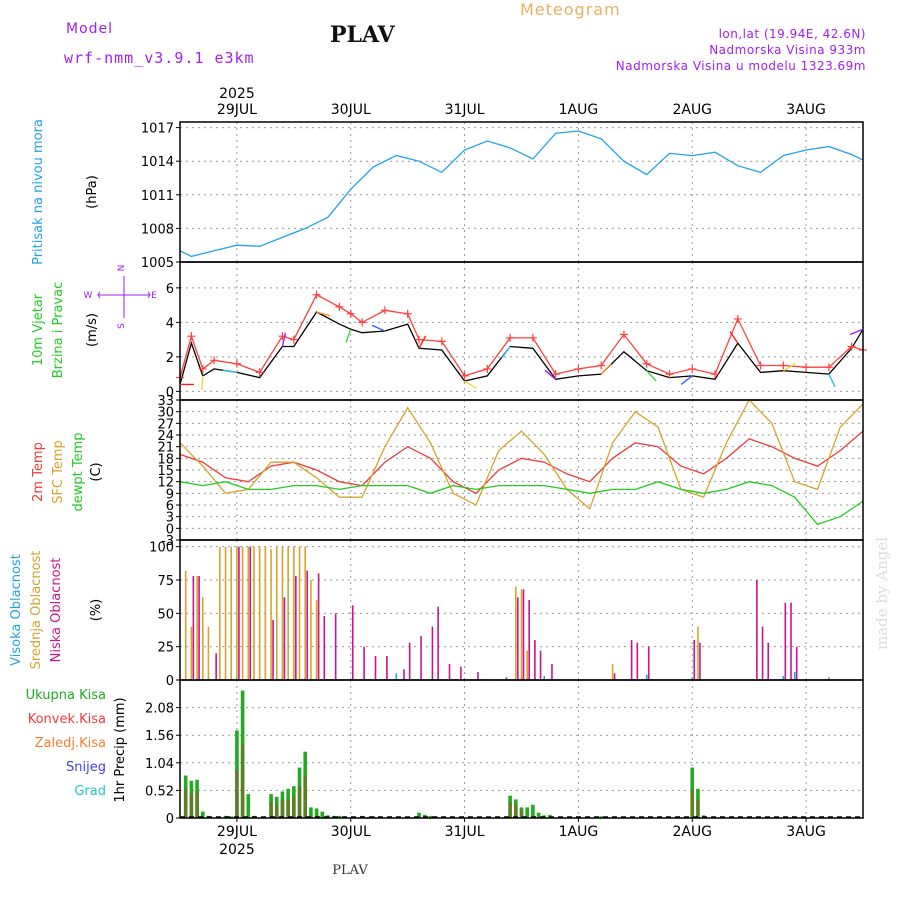  What do you see at coordinates (122, 268) in the screenshot?
I see `compass-n-label: N` at bounding box center [122, 268].